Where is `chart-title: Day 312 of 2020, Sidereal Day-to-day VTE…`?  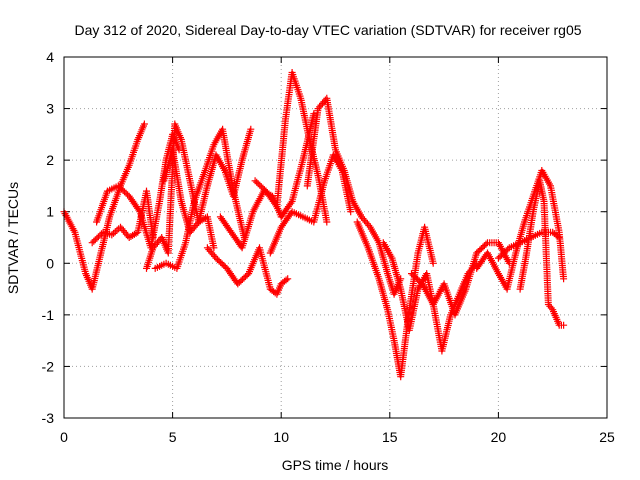 chart-title: Day 312 of 2020, Sidereal Day-to-day VTE… is located at coordinates (327, 30).